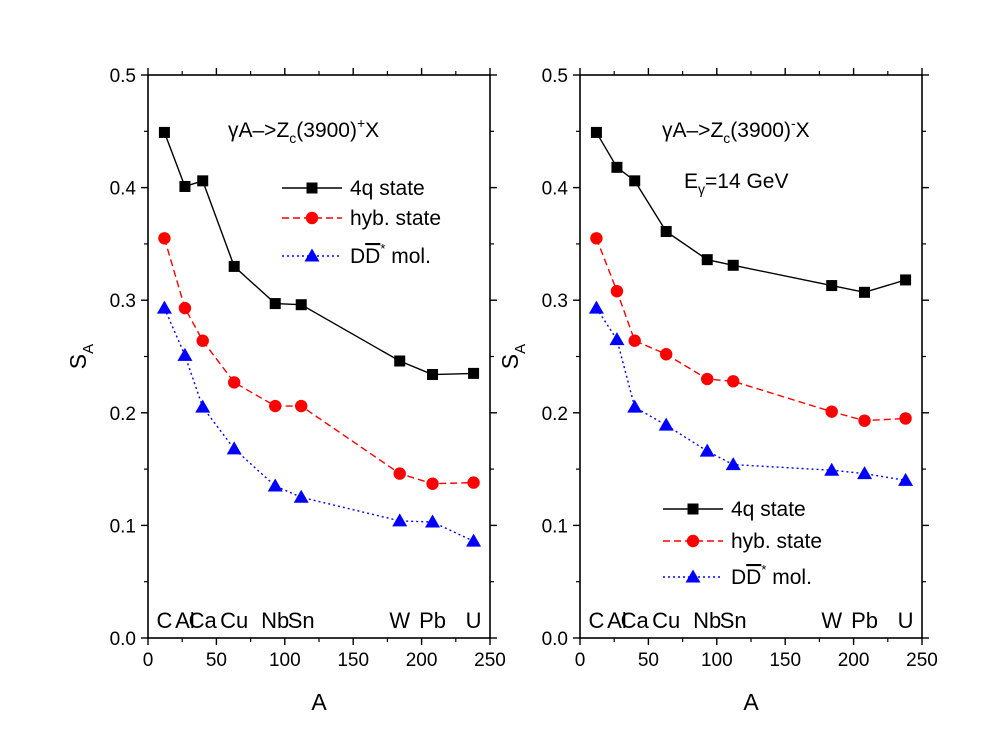 This screenshot has height=751, width=981. I want to click on legend-text: hyb. state, so click(776, 541).